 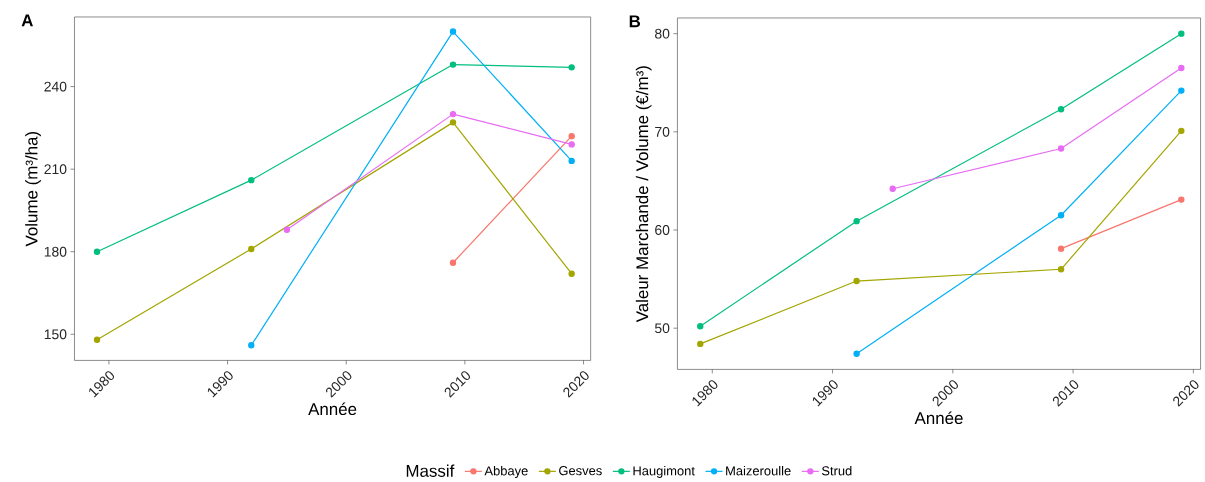 What do you see at coordinates (33, 189) in the screenshot?
I see `y-axis-title: Volume (m³/ha)` at bounding box center [33, 189].